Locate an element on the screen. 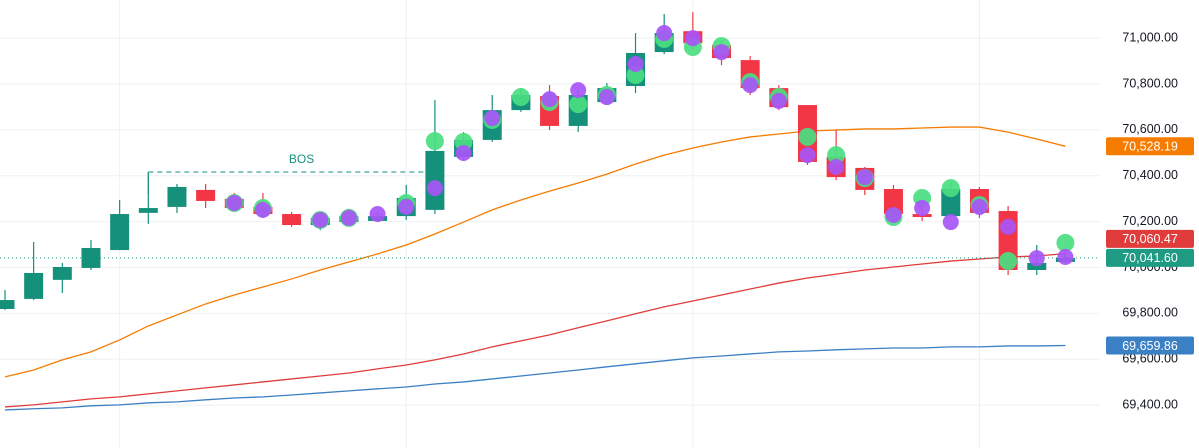  price-tag-label: 70,528.19 is located at coordinates (1150, 147).